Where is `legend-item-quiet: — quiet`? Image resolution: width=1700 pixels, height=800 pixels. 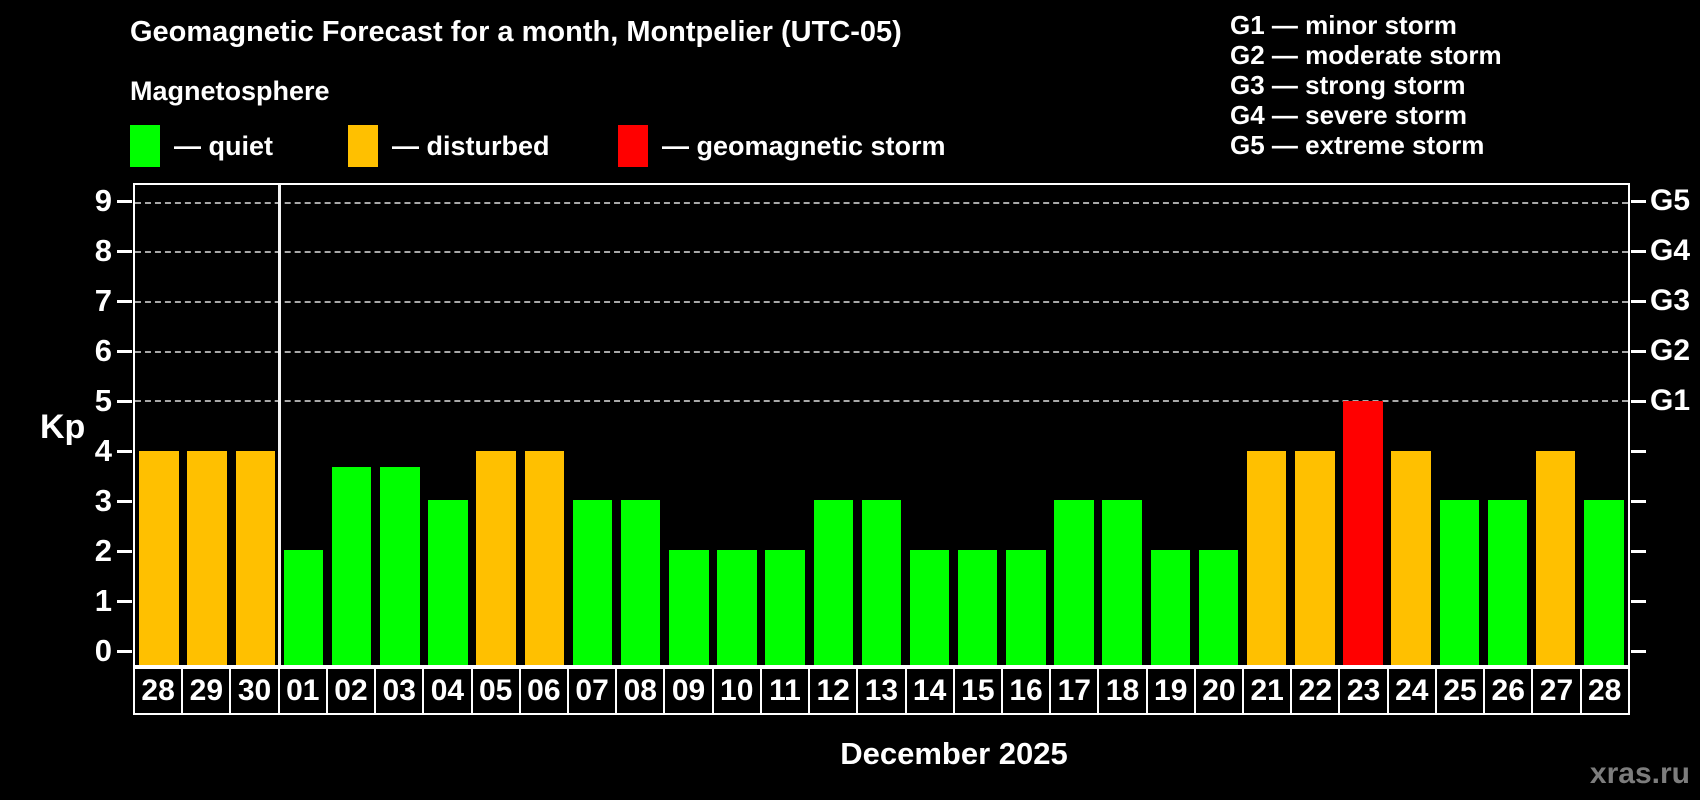
legend-item-quiet: — quiet is located at coordinates (201, 146).